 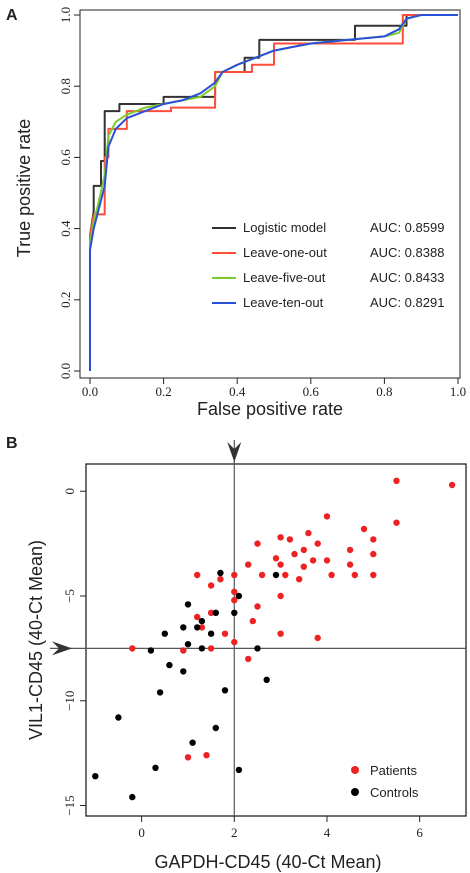 What do you see at coordinates (394, 792) in the screenshot?
I see `legend-label: Controls` at bounding box center [394, 792].